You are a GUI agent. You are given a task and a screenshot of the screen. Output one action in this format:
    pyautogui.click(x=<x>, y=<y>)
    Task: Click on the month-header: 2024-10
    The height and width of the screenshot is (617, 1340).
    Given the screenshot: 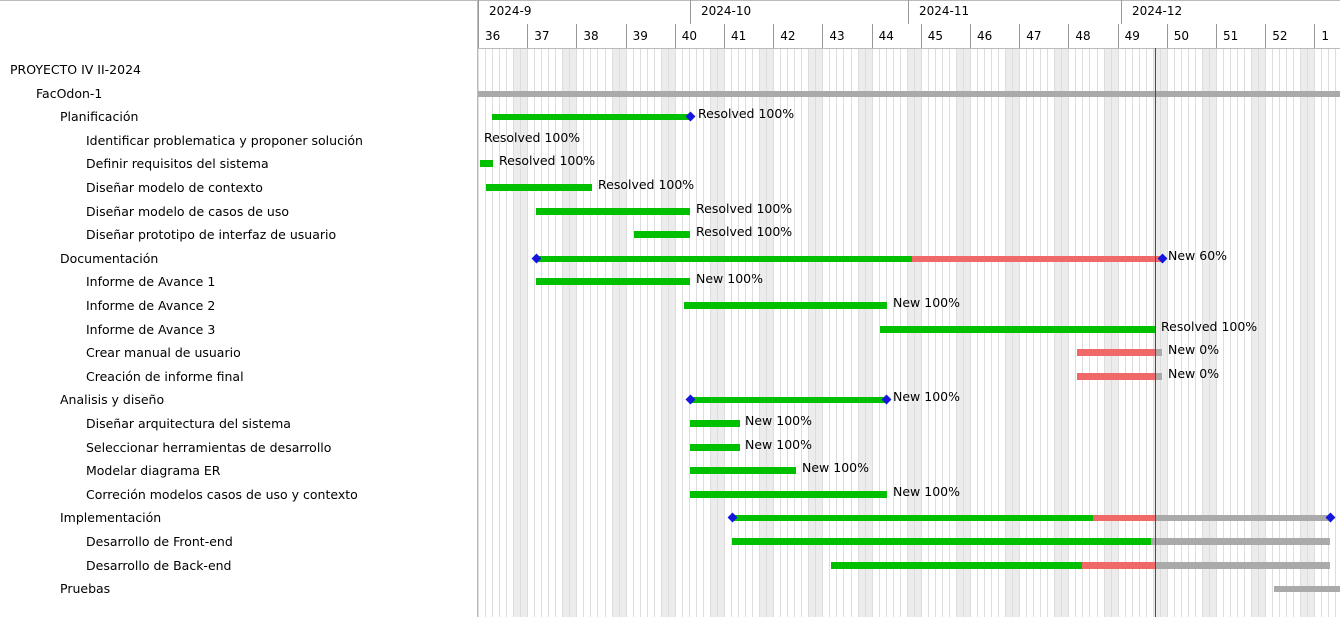 What is the action you would take?
    pyautogui.click(x=799, y=12)
    